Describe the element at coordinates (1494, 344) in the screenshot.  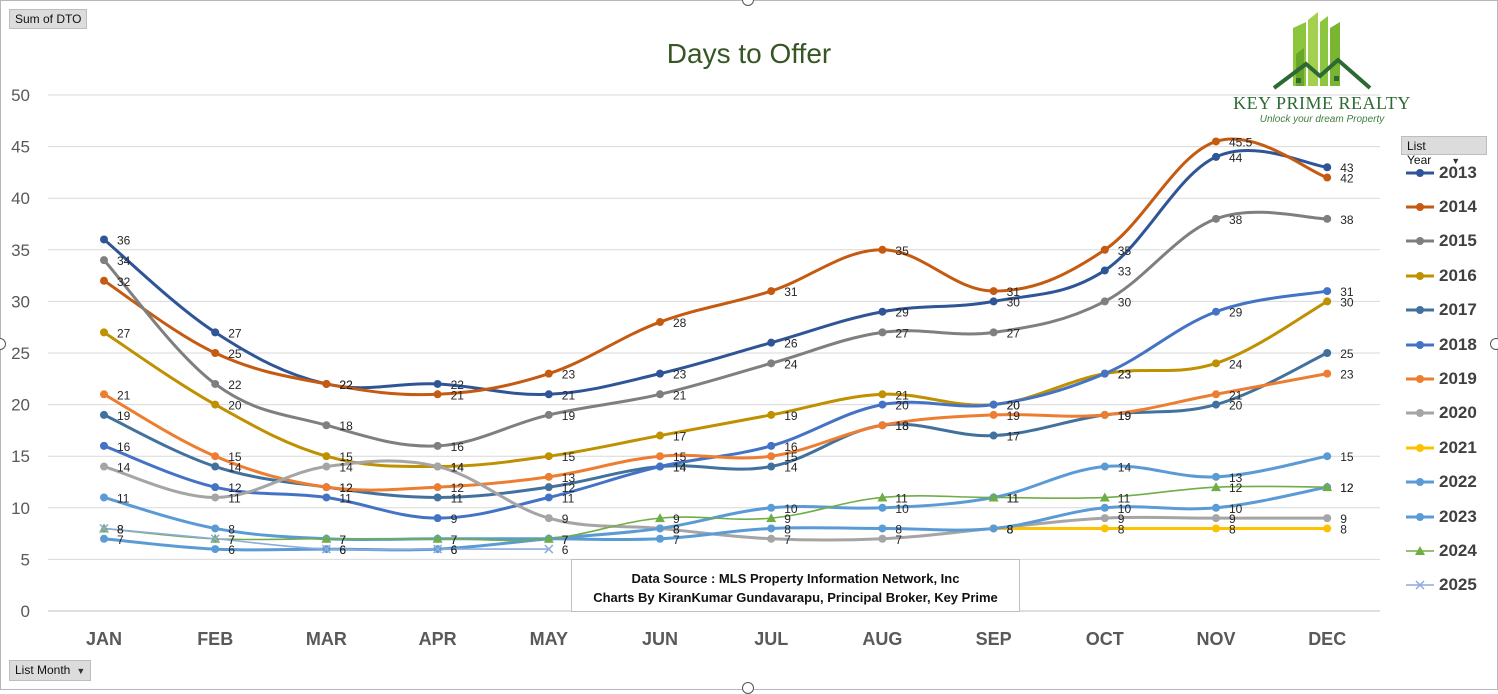
I see `resize-handle-right` at that location.